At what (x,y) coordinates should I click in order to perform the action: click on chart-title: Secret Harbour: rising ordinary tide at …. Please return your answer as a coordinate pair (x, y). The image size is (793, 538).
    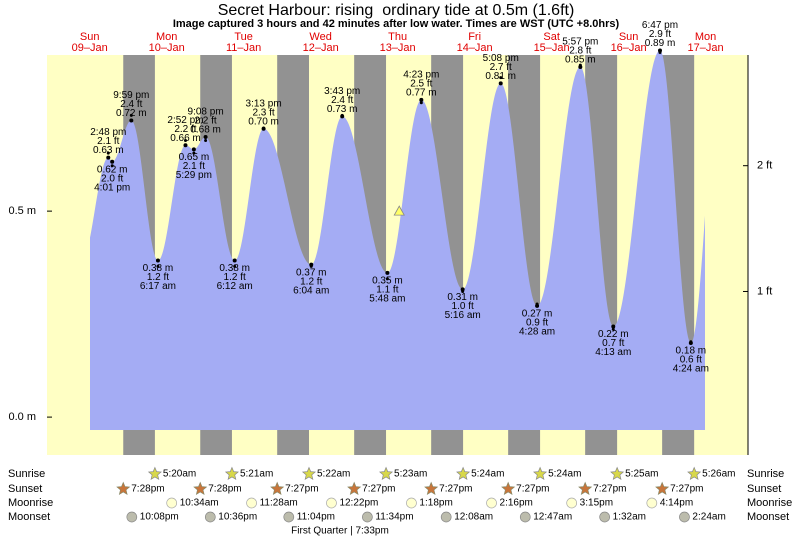
    Looking at the image, I should click on (396, 10).